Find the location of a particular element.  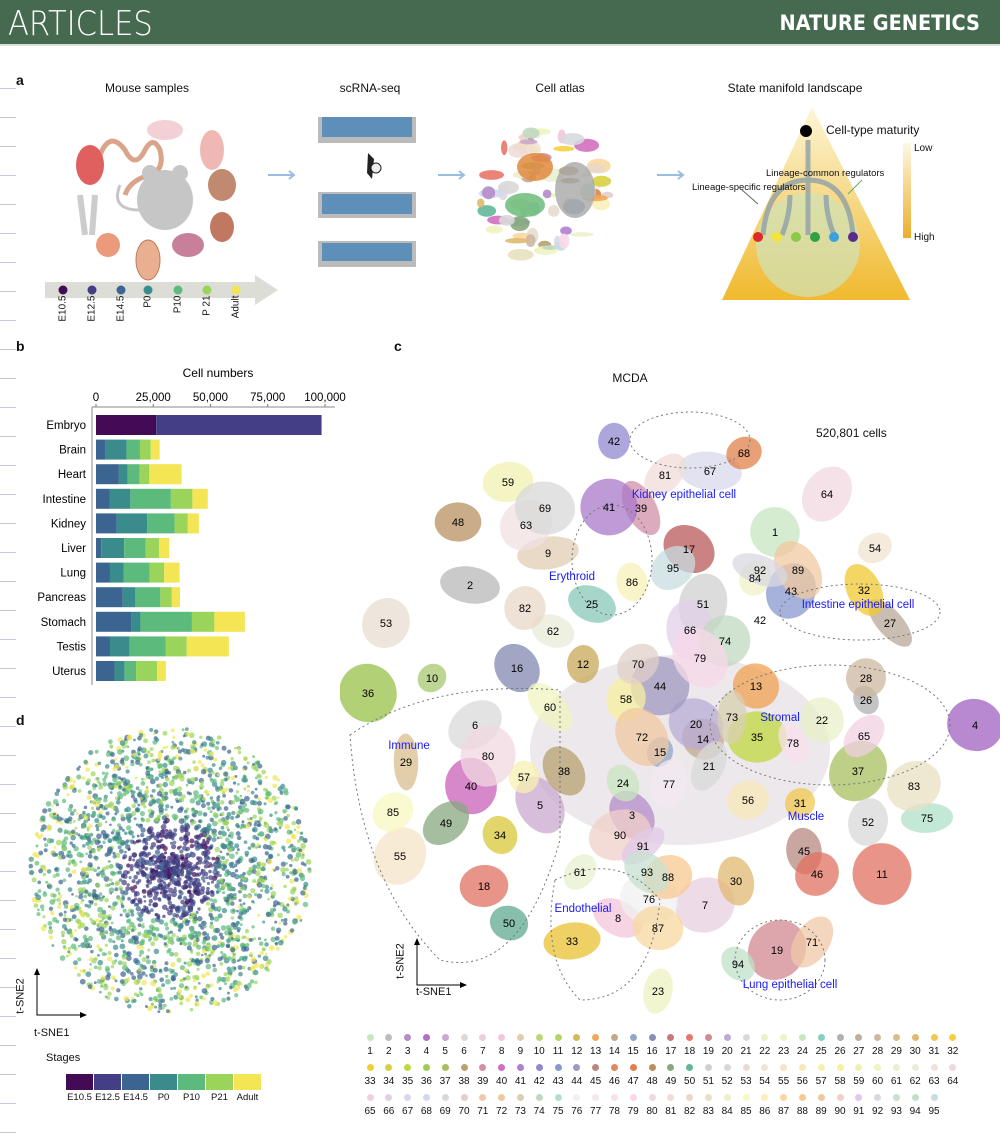

cluster-label: 46 is located at coordinates (817, 875).